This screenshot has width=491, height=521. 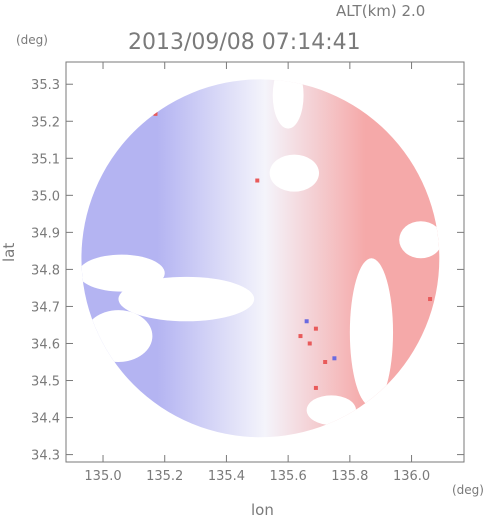 What do you see at coordinates (380, 11) in the screenshot?
I see `chart-subtitle: ALT(km) 2.0` at bounding box center [380, 11].